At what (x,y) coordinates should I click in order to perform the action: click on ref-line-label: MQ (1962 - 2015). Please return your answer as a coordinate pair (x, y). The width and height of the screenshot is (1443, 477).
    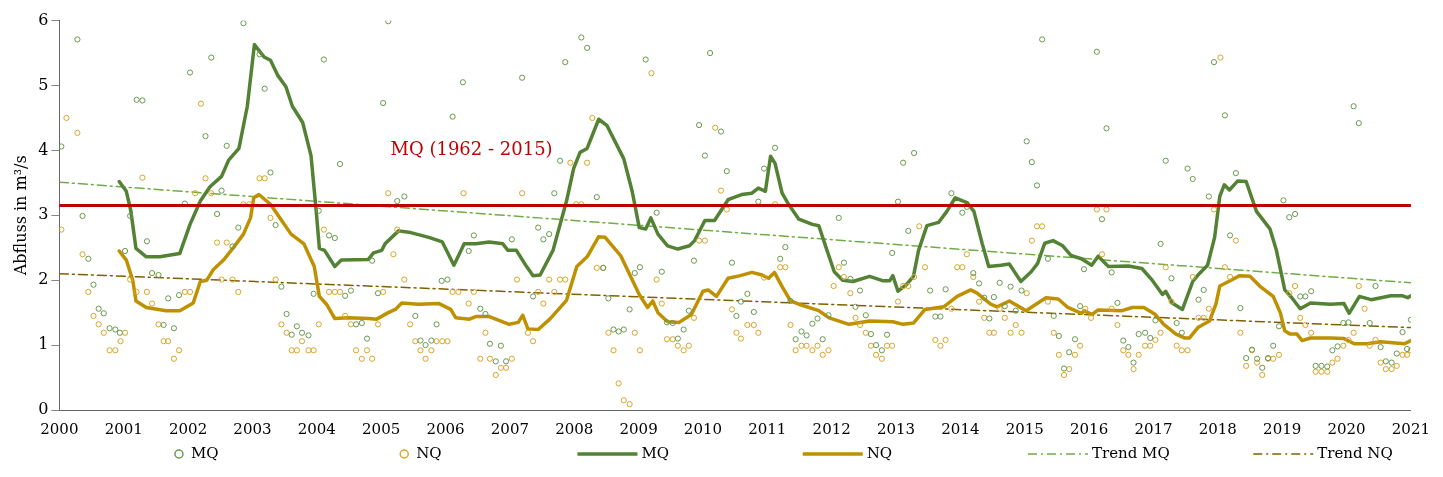
    Looking at the image, I should click on (471, 149).